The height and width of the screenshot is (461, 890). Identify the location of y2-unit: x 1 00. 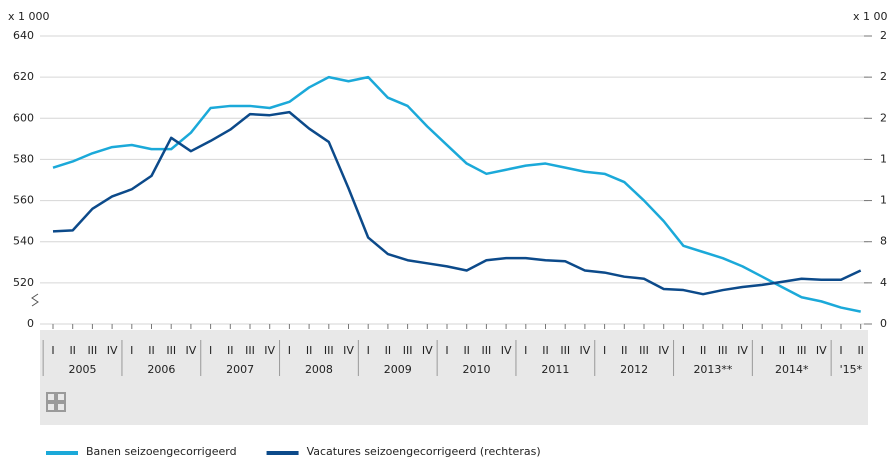
(870, 16).